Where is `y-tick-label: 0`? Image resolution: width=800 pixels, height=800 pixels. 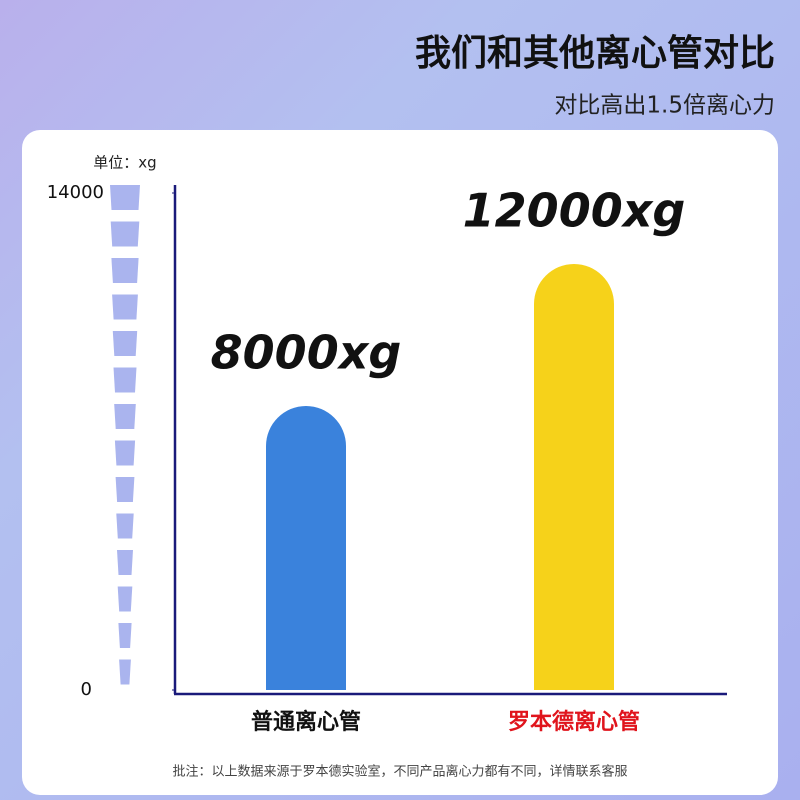
y-tick-label: 0 is located at coordinates (86, 689).